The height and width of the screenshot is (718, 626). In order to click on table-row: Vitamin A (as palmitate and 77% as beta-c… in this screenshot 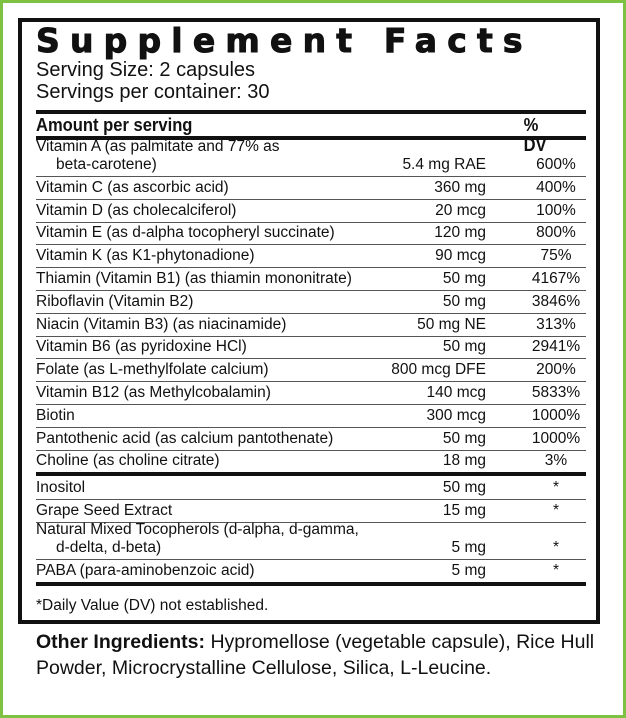, I will do `click(311, 157)`.